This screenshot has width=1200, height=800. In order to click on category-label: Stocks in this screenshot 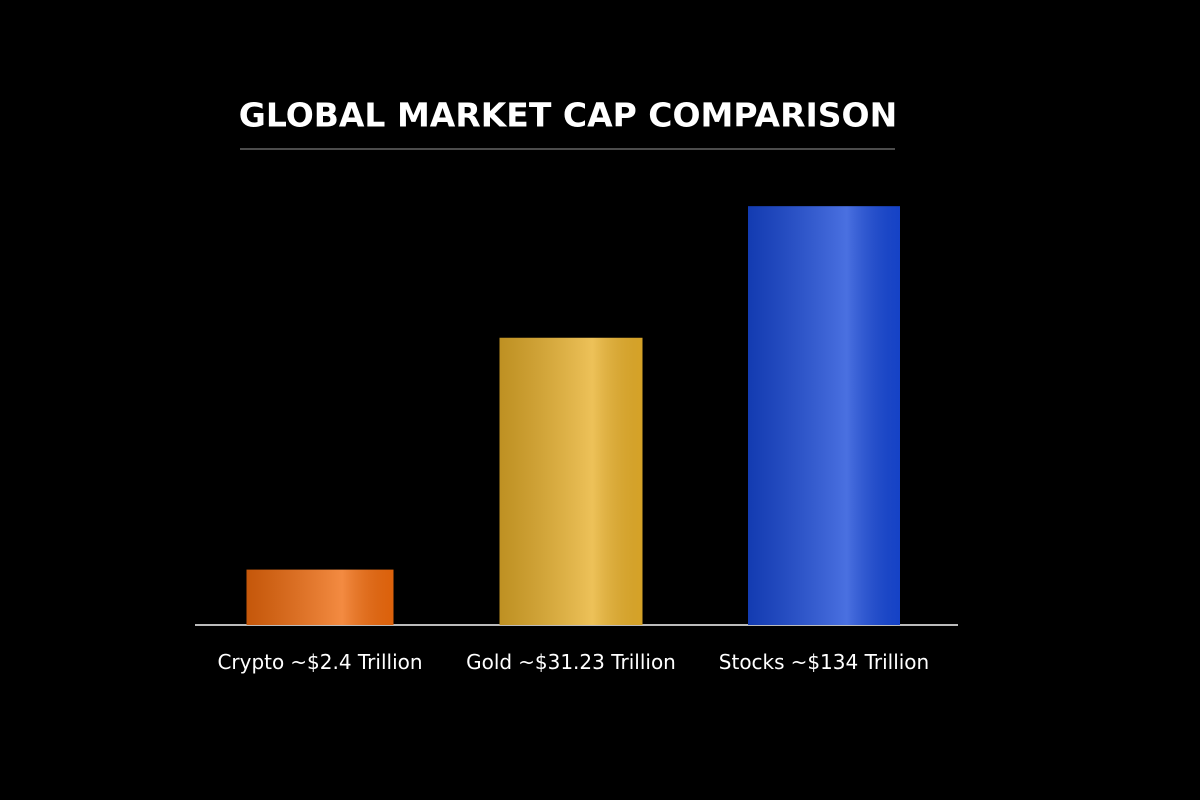, I will do `click(752, 662)`.